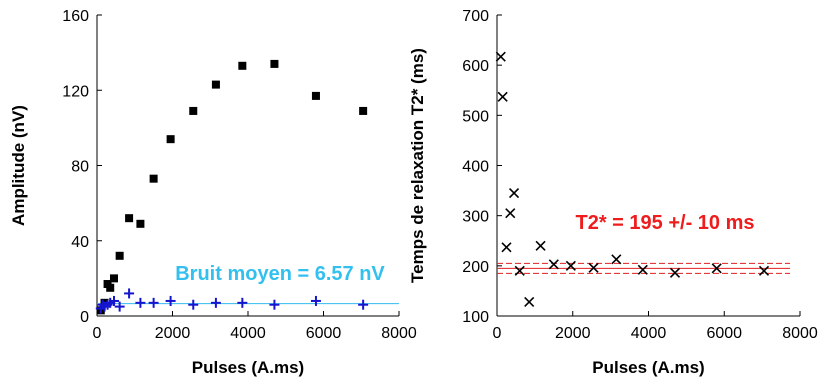 The width and height of the screenshot is (829, 392). I want to click on y-tick-label: 100, so click(475, 317).